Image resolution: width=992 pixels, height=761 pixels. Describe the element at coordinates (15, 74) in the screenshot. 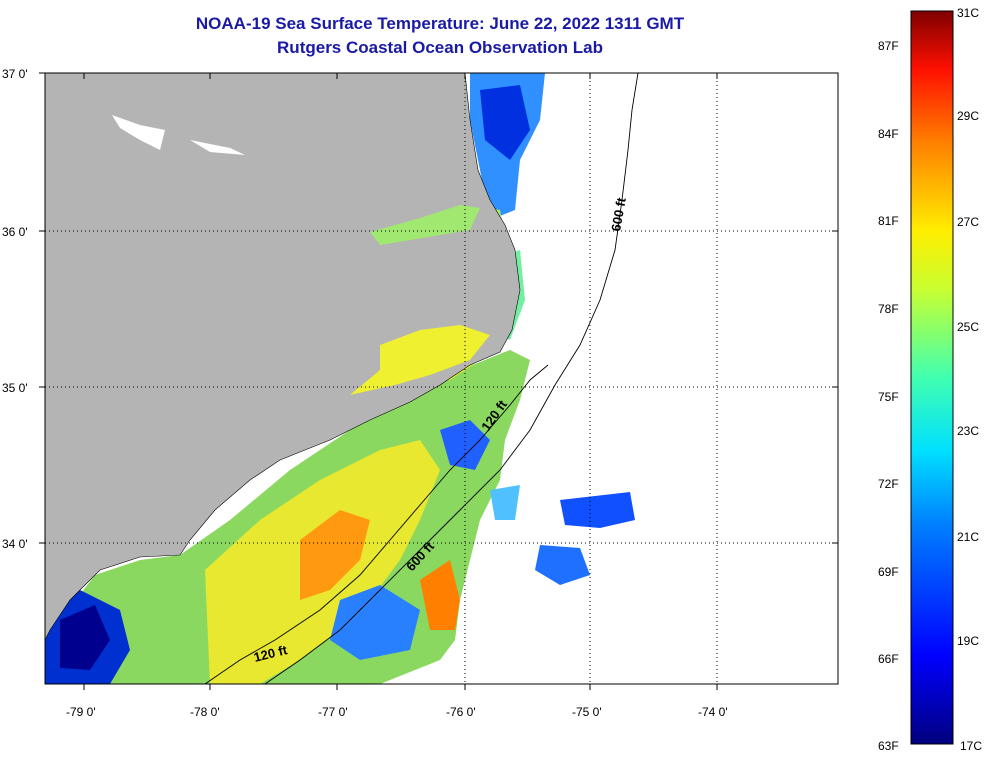

I see `lat-label: 37 0'` at that location.